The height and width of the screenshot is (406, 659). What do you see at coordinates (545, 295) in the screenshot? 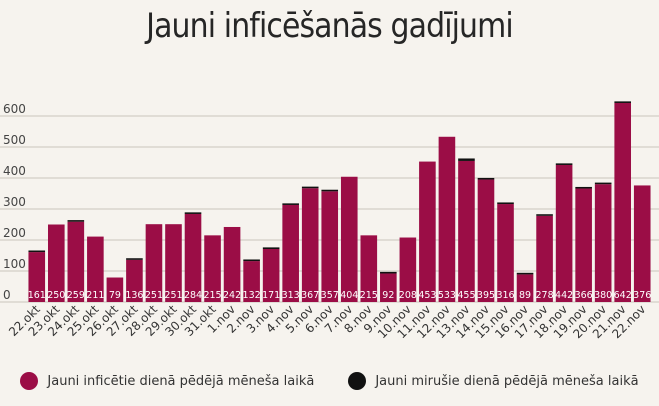
I see `bar-value-label: 278` at bounding box center [545, 295].